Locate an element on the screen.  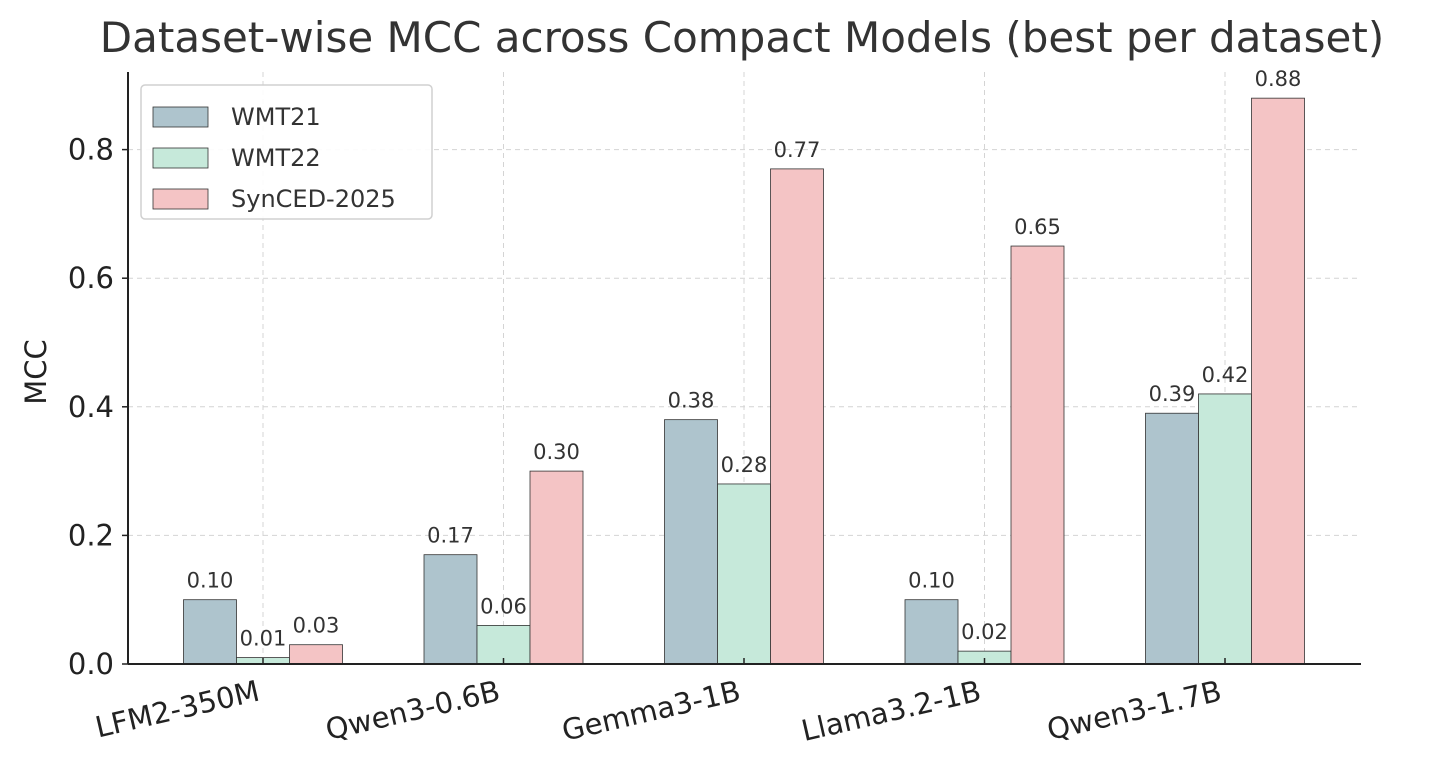
bar-value-label: 0.65 is located at coordinates (1037, 227).